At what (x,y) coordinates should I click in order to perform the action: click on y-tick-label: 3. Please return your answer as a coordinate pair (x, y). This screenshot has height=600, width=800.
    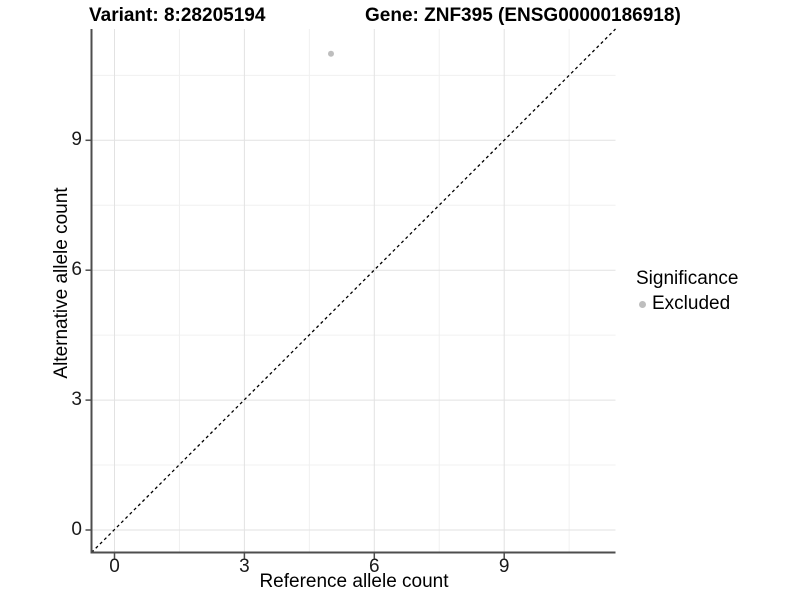
    Looking at the image, I should click on (76, 400).